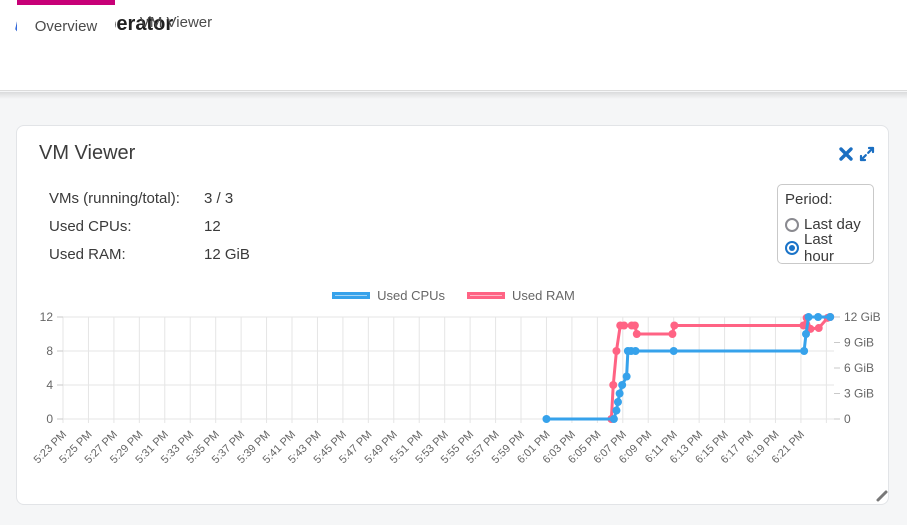  What do you see at coordinates (212, 226) in the screenshot?
I see `stat-used-cpus-value: 12` at bounding box center [212, 226].